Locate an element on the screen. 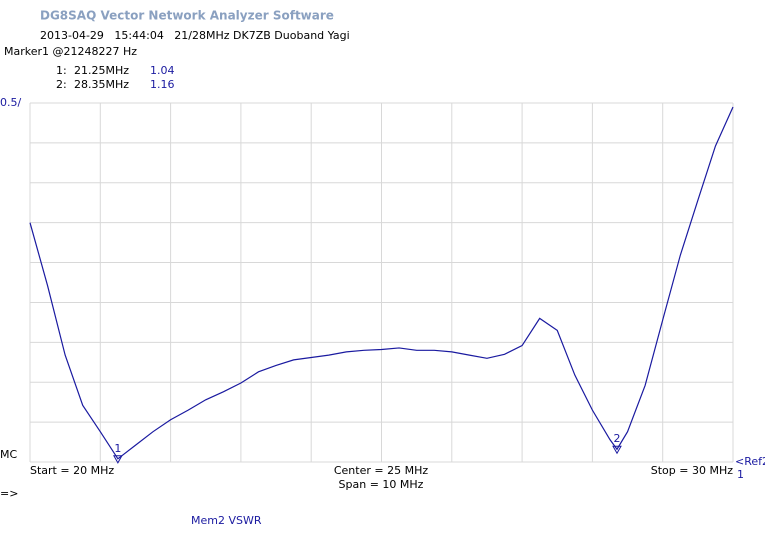  ref-value: 1 is located at coordinates (740, 474).